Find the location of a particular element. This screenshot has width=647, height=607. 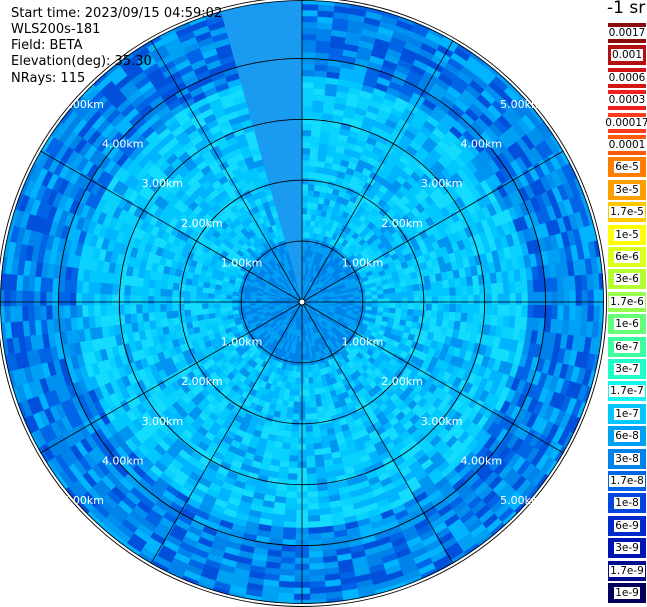

field-label: Field: BETA is located at coordinates (47, 45).